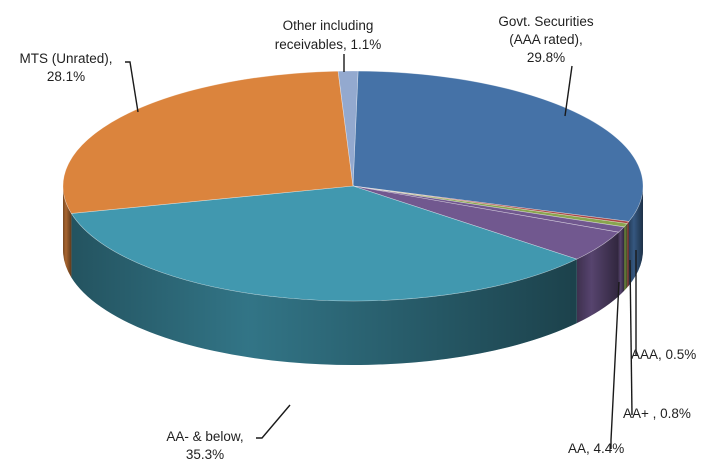 Image resolution: width=719 pixels, height=465 pixels. Describe the element at coordinates (621, 261) in the screenshot. I see `slice-side-shade-aaplus` at that location.